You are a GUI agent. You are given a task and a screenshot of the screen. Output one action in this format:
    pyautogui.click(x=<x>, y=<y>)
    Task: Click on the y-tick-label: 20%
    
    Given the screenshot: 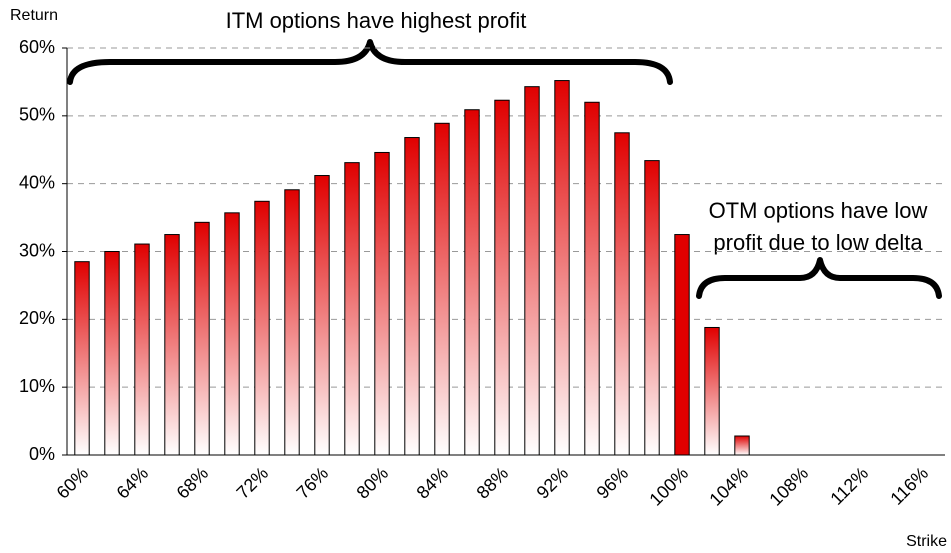 What is the action you would take?
    pyautogui.click(x=37, y=318)
    